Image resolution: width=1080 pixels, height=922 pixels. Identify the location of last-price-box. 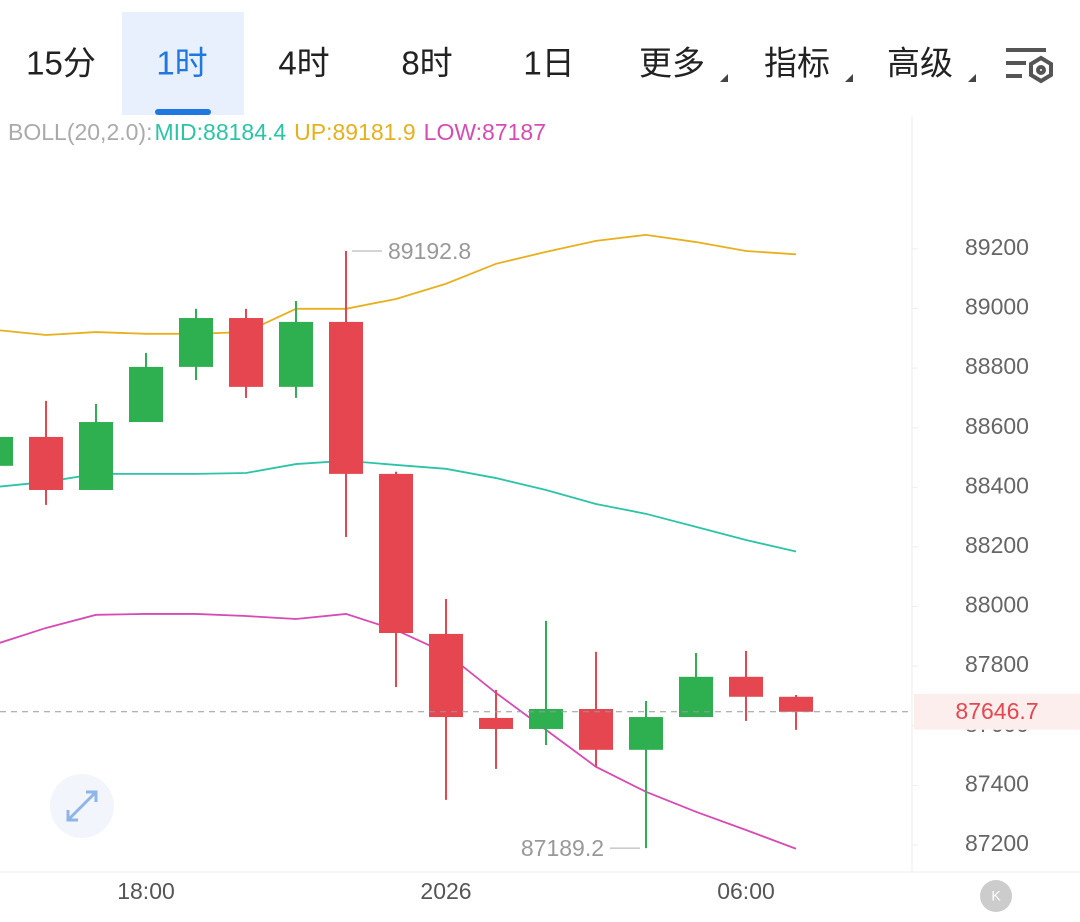
(997, 711).